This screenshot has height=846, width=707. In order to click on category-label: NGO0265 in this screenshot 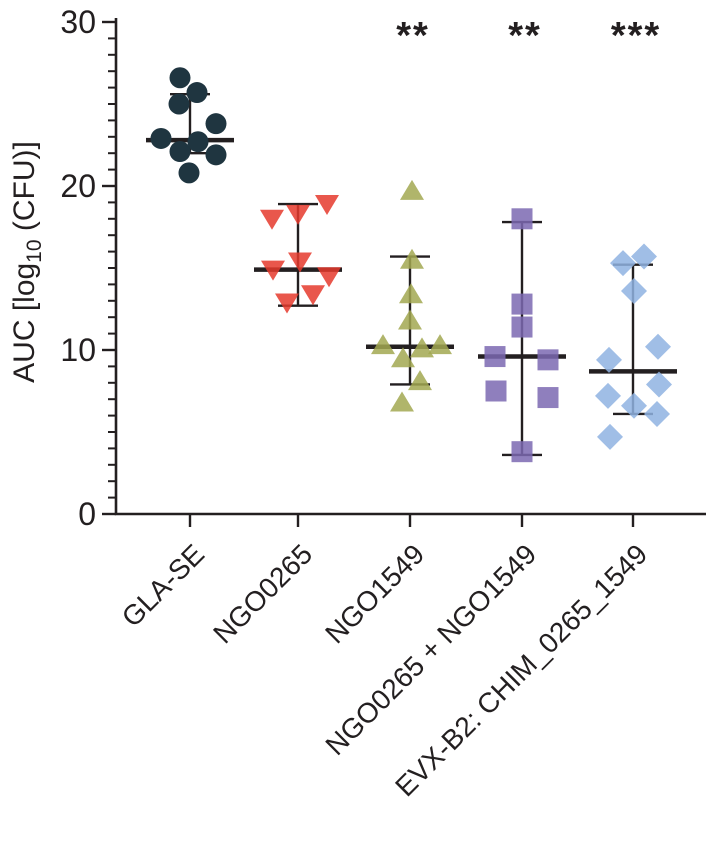, I will do `click(262, 593)`.